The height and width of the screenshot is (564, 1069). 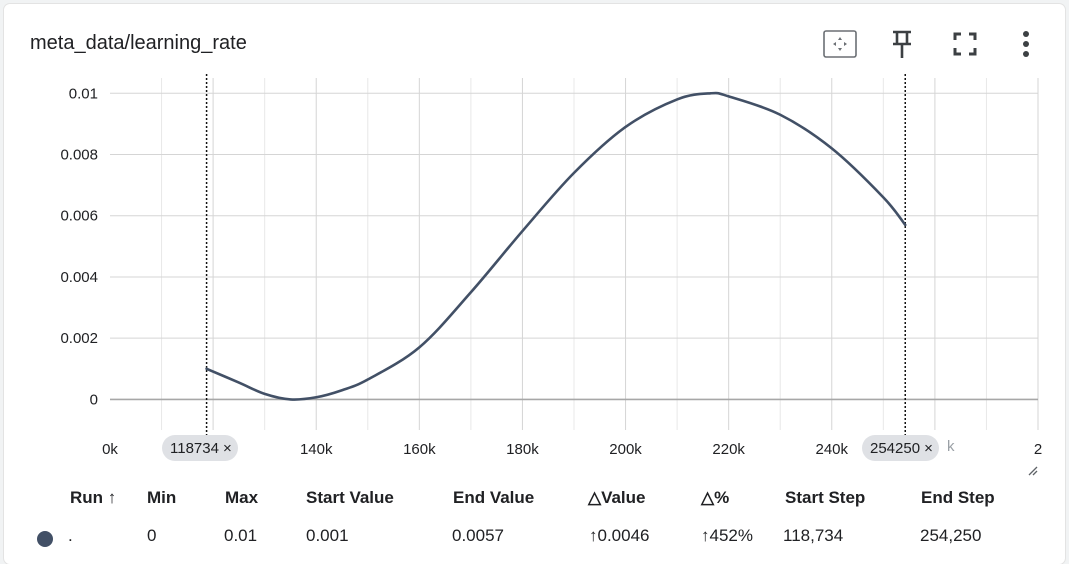 I want to click on resize-handle-icon, so click(x=1033, y=471).